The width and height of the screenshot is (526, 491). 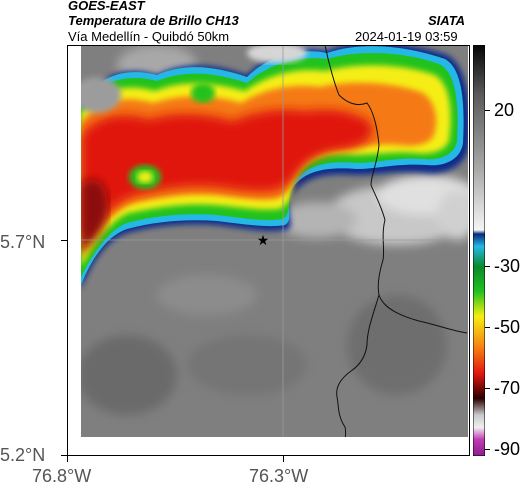 What do you see at coordinates (487, 266) in the screenshot?
I see `colorbar-tick-m30` at bounding box center [487, 266].